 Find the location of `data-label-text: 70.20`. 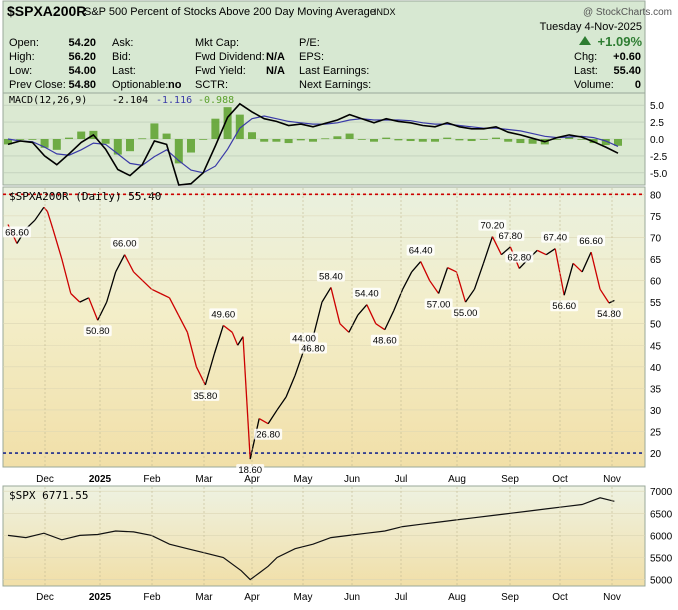

data-label-text: 70.20 is located at coordinates (493, 226).